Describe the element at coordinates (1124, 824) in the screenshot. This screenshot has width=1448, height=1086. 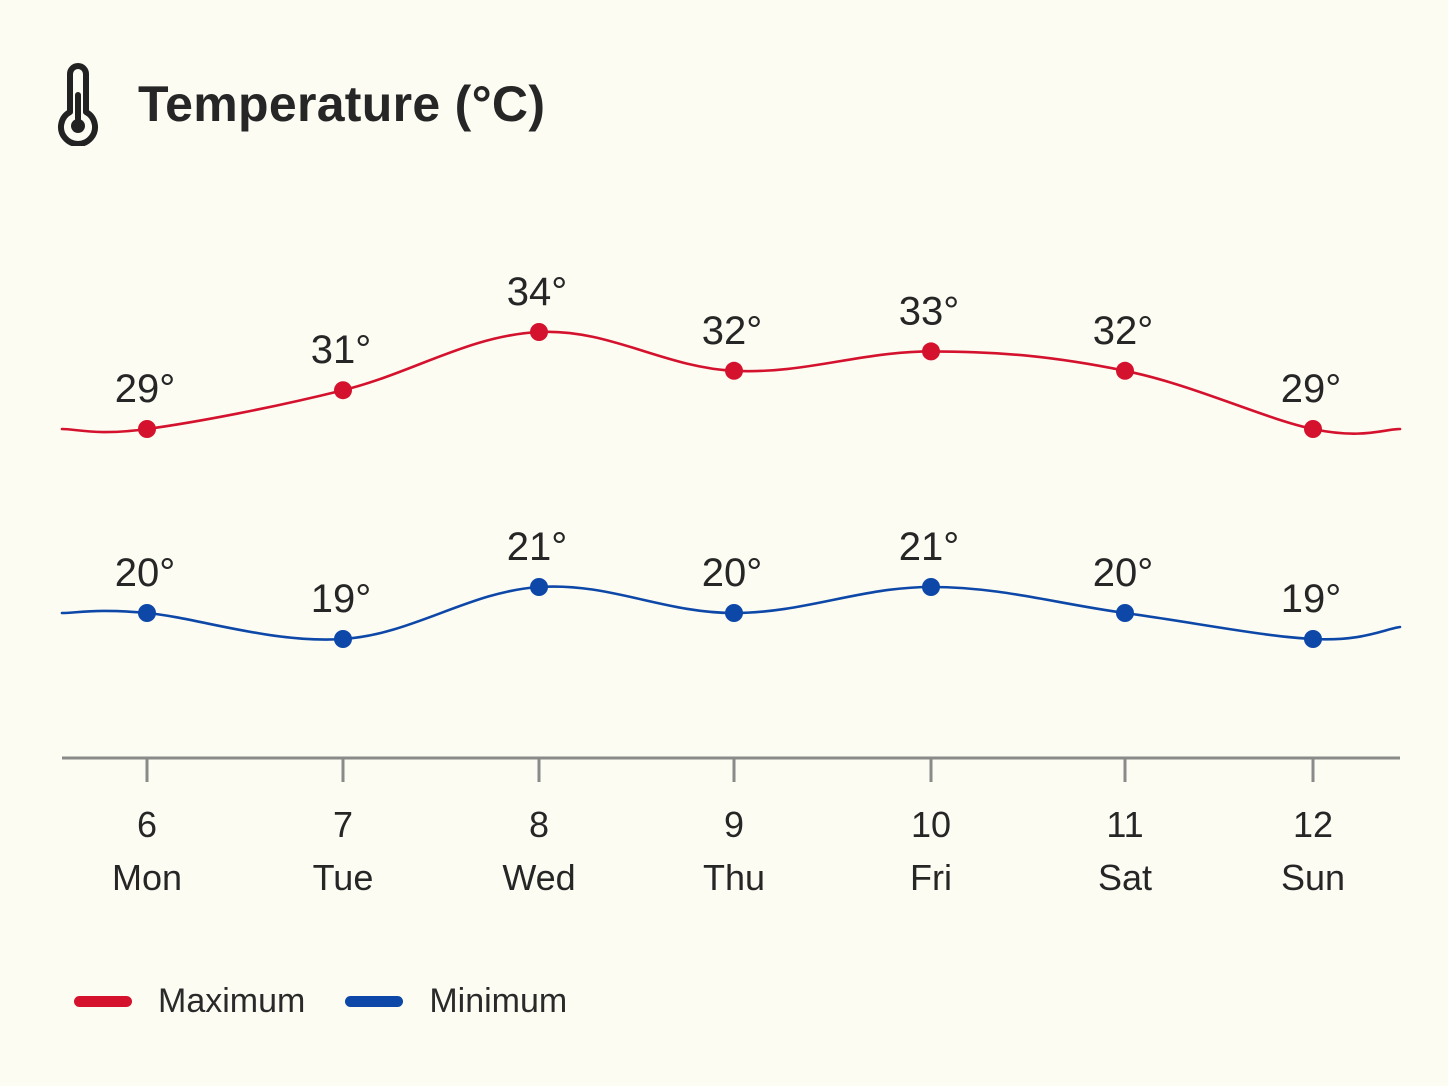
I see `x-tick-label-date: 11` at that location.